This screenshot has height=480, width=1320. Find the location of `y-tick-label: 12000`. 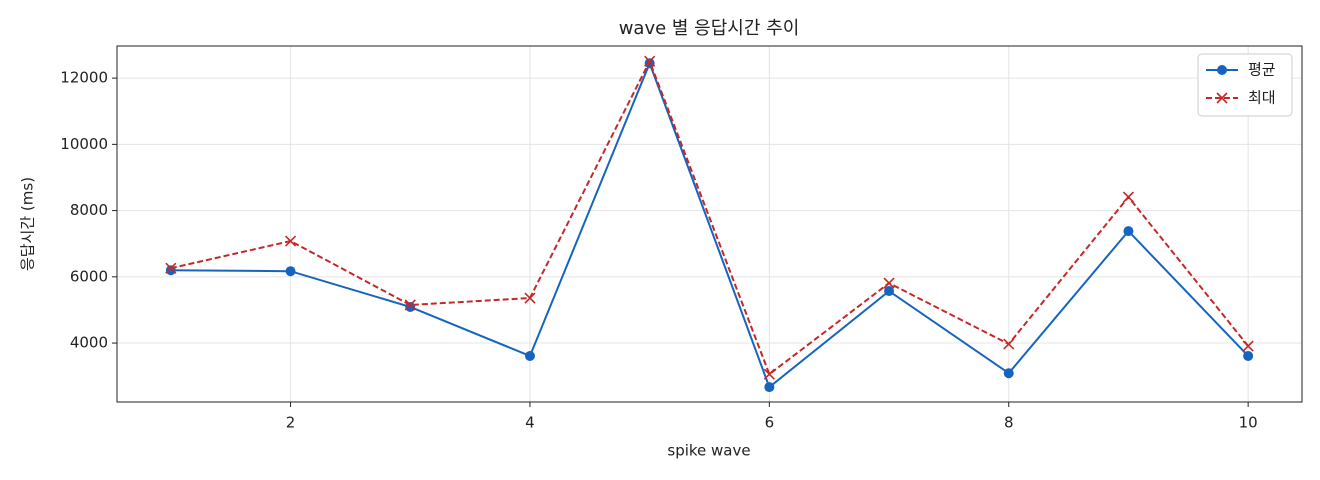

y-tick-label: 12000 is located at coordinates (84, 78).